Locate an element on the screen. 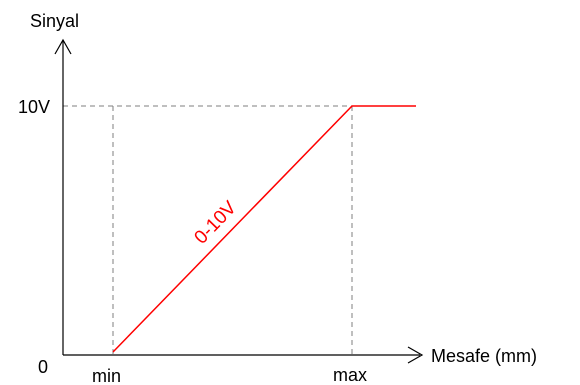 The image size is (580, 385). y-tick-10v: 10V is located at coordinates (34, 107).